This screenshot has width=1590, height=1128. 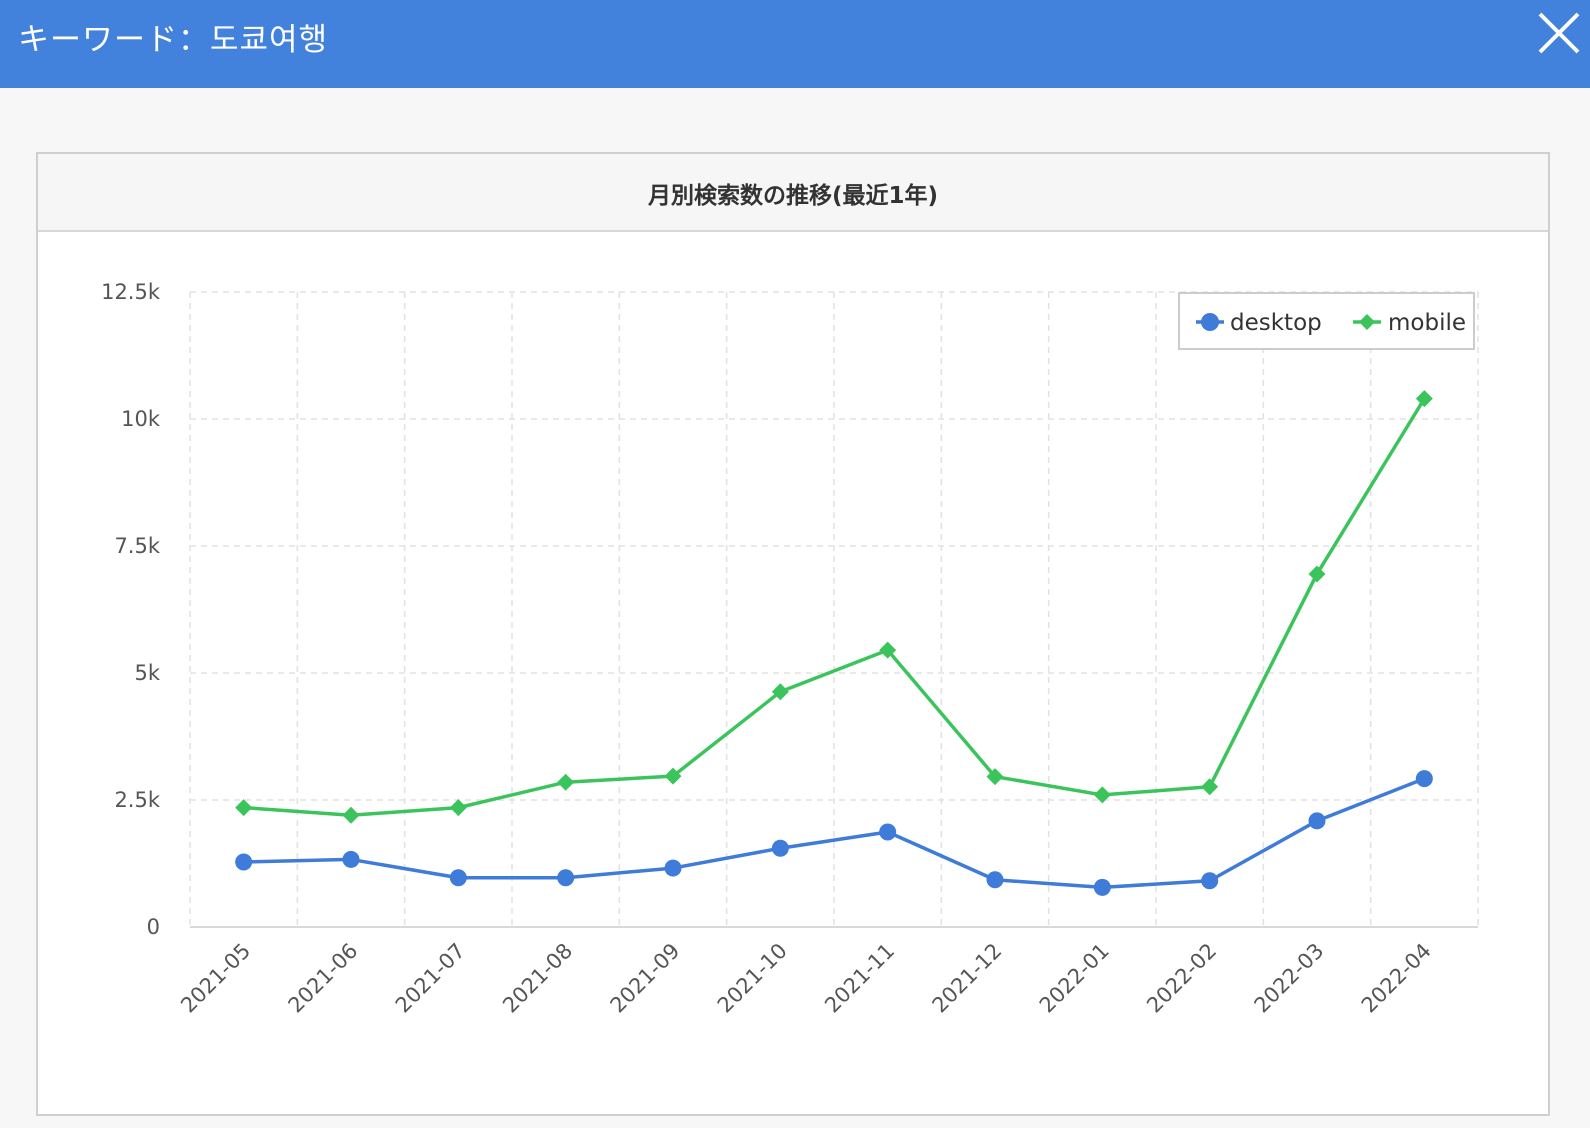 What do you see at coordinates (430, 978) in the screenshot?
I see `x-tick-label: 2021-07` at bounding box center [430, 978].